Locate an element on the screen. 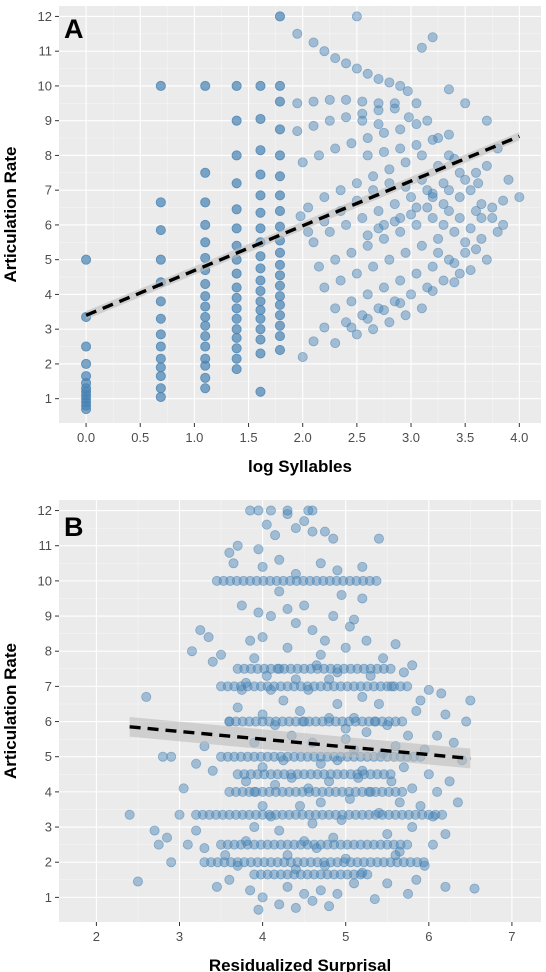  y-tick-label: 5 is located at coordinates (48, 756).